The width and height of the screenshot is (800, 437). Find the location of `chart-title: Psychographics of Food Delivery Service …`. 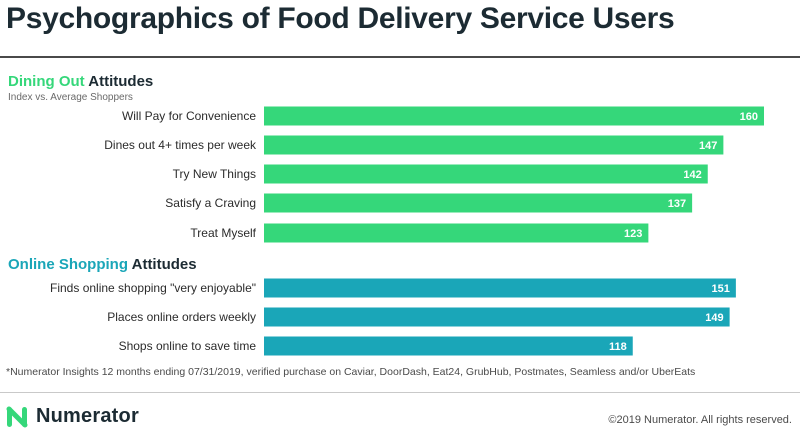

chart-title: Psychographics of Food Delivery Service … is located at coordinates (340, 18).